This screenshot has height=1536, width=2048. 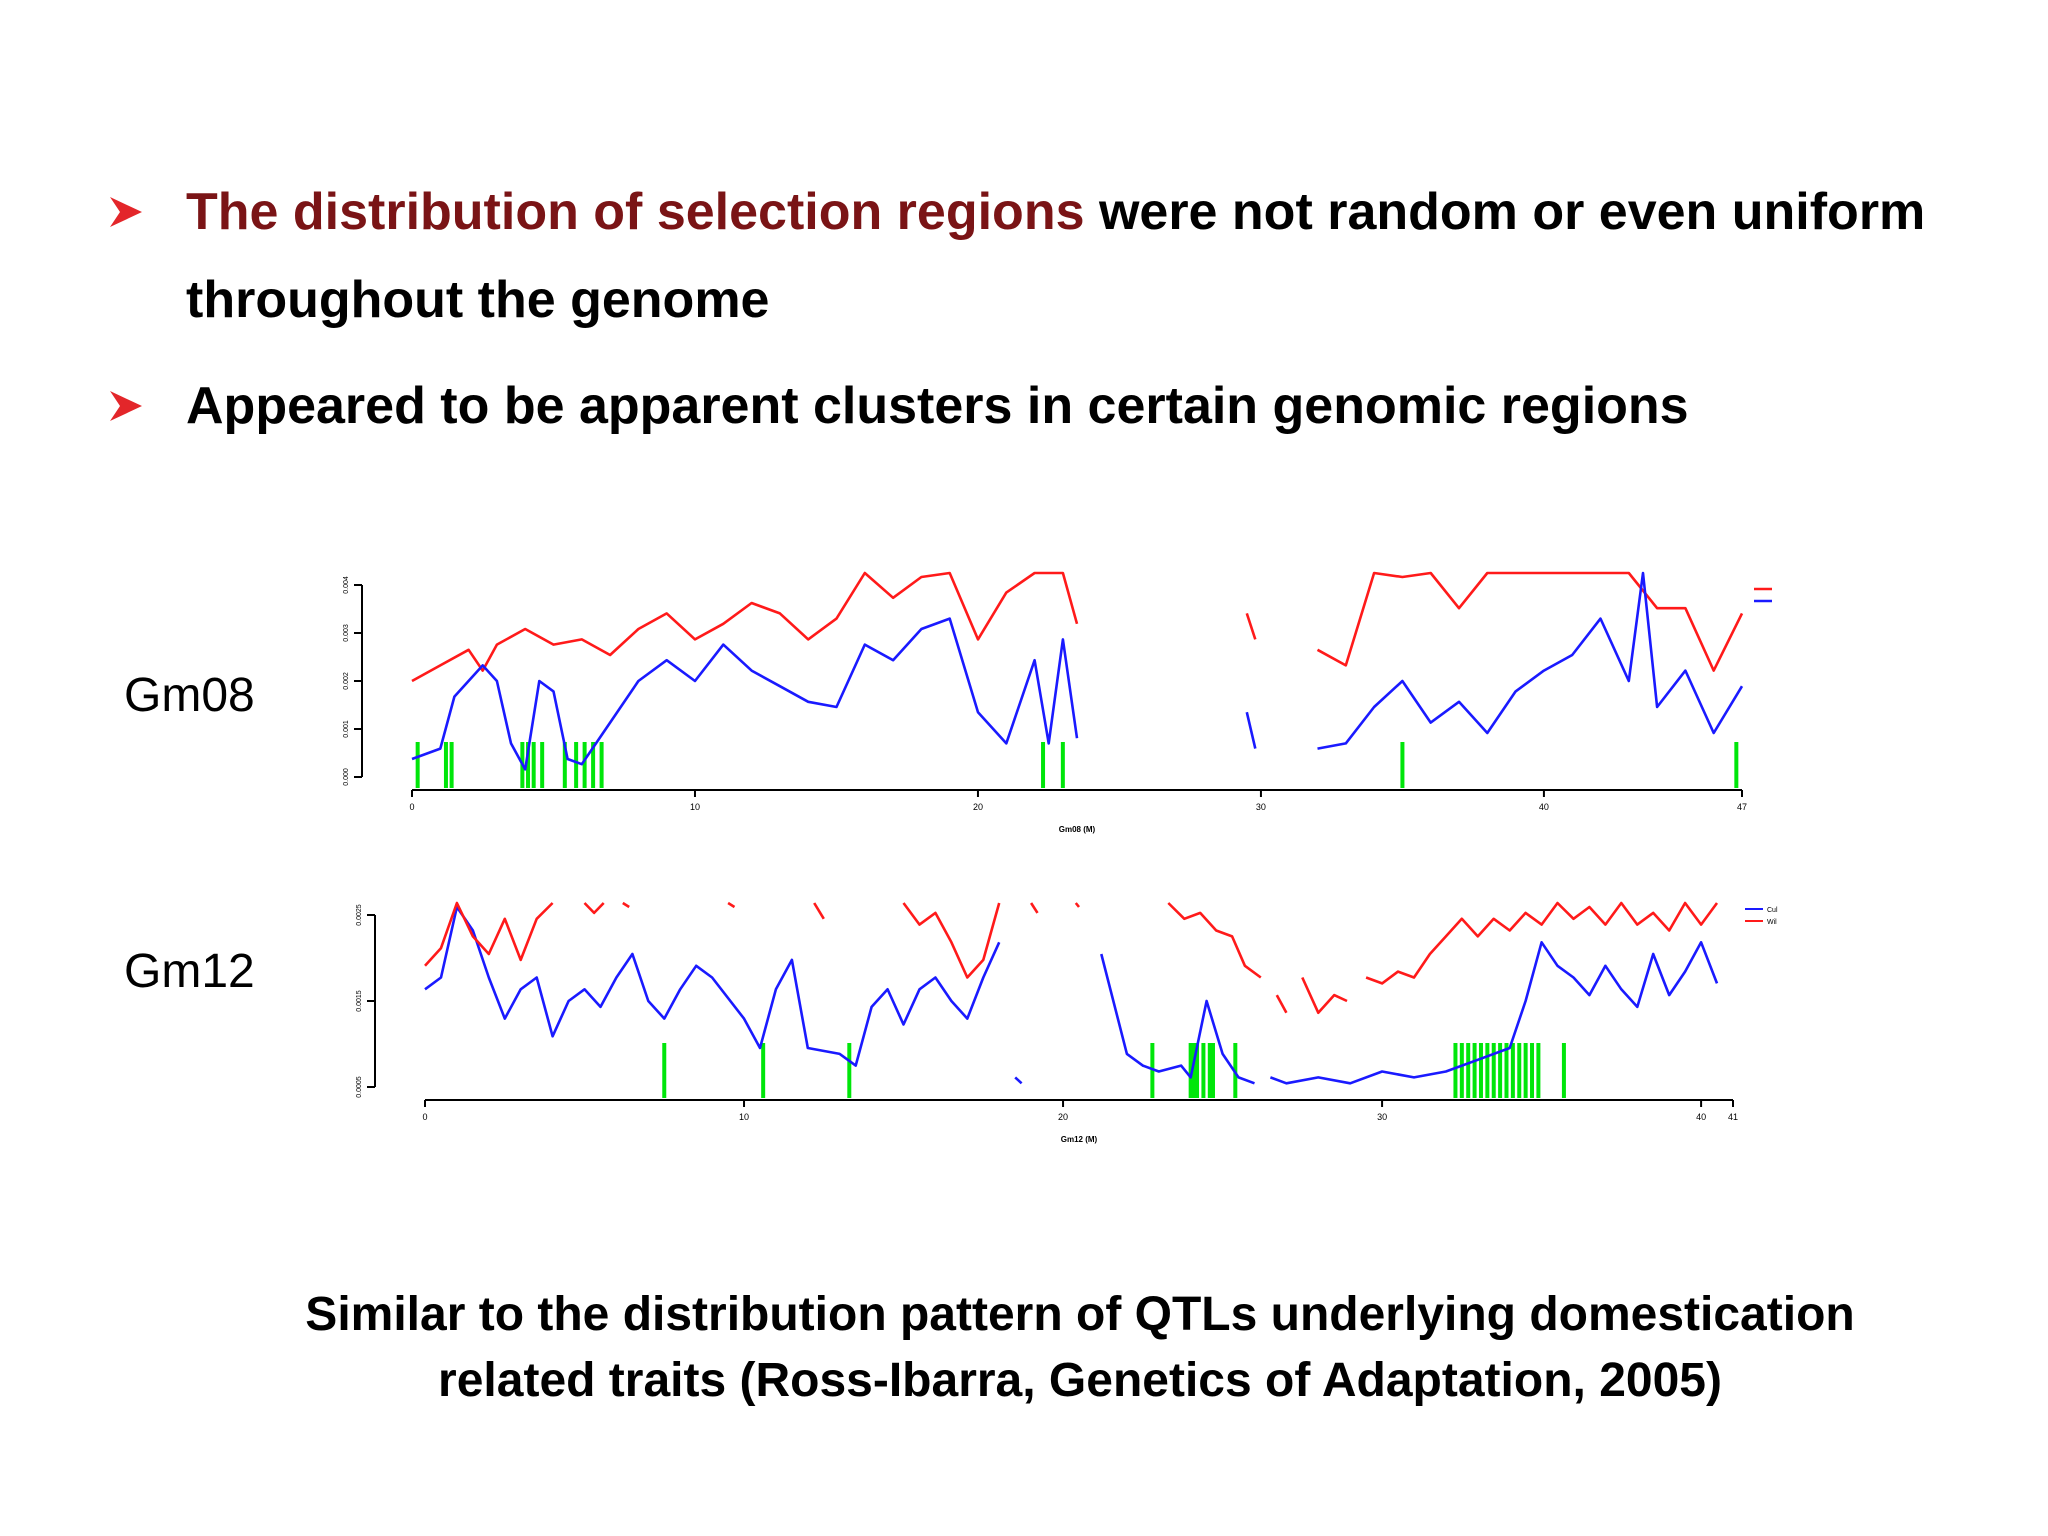 What do you see at coordinates (359, 1001) in the screenshot?
I see `y-tick-label: 0.0015` at bounding box center [359, 1001].